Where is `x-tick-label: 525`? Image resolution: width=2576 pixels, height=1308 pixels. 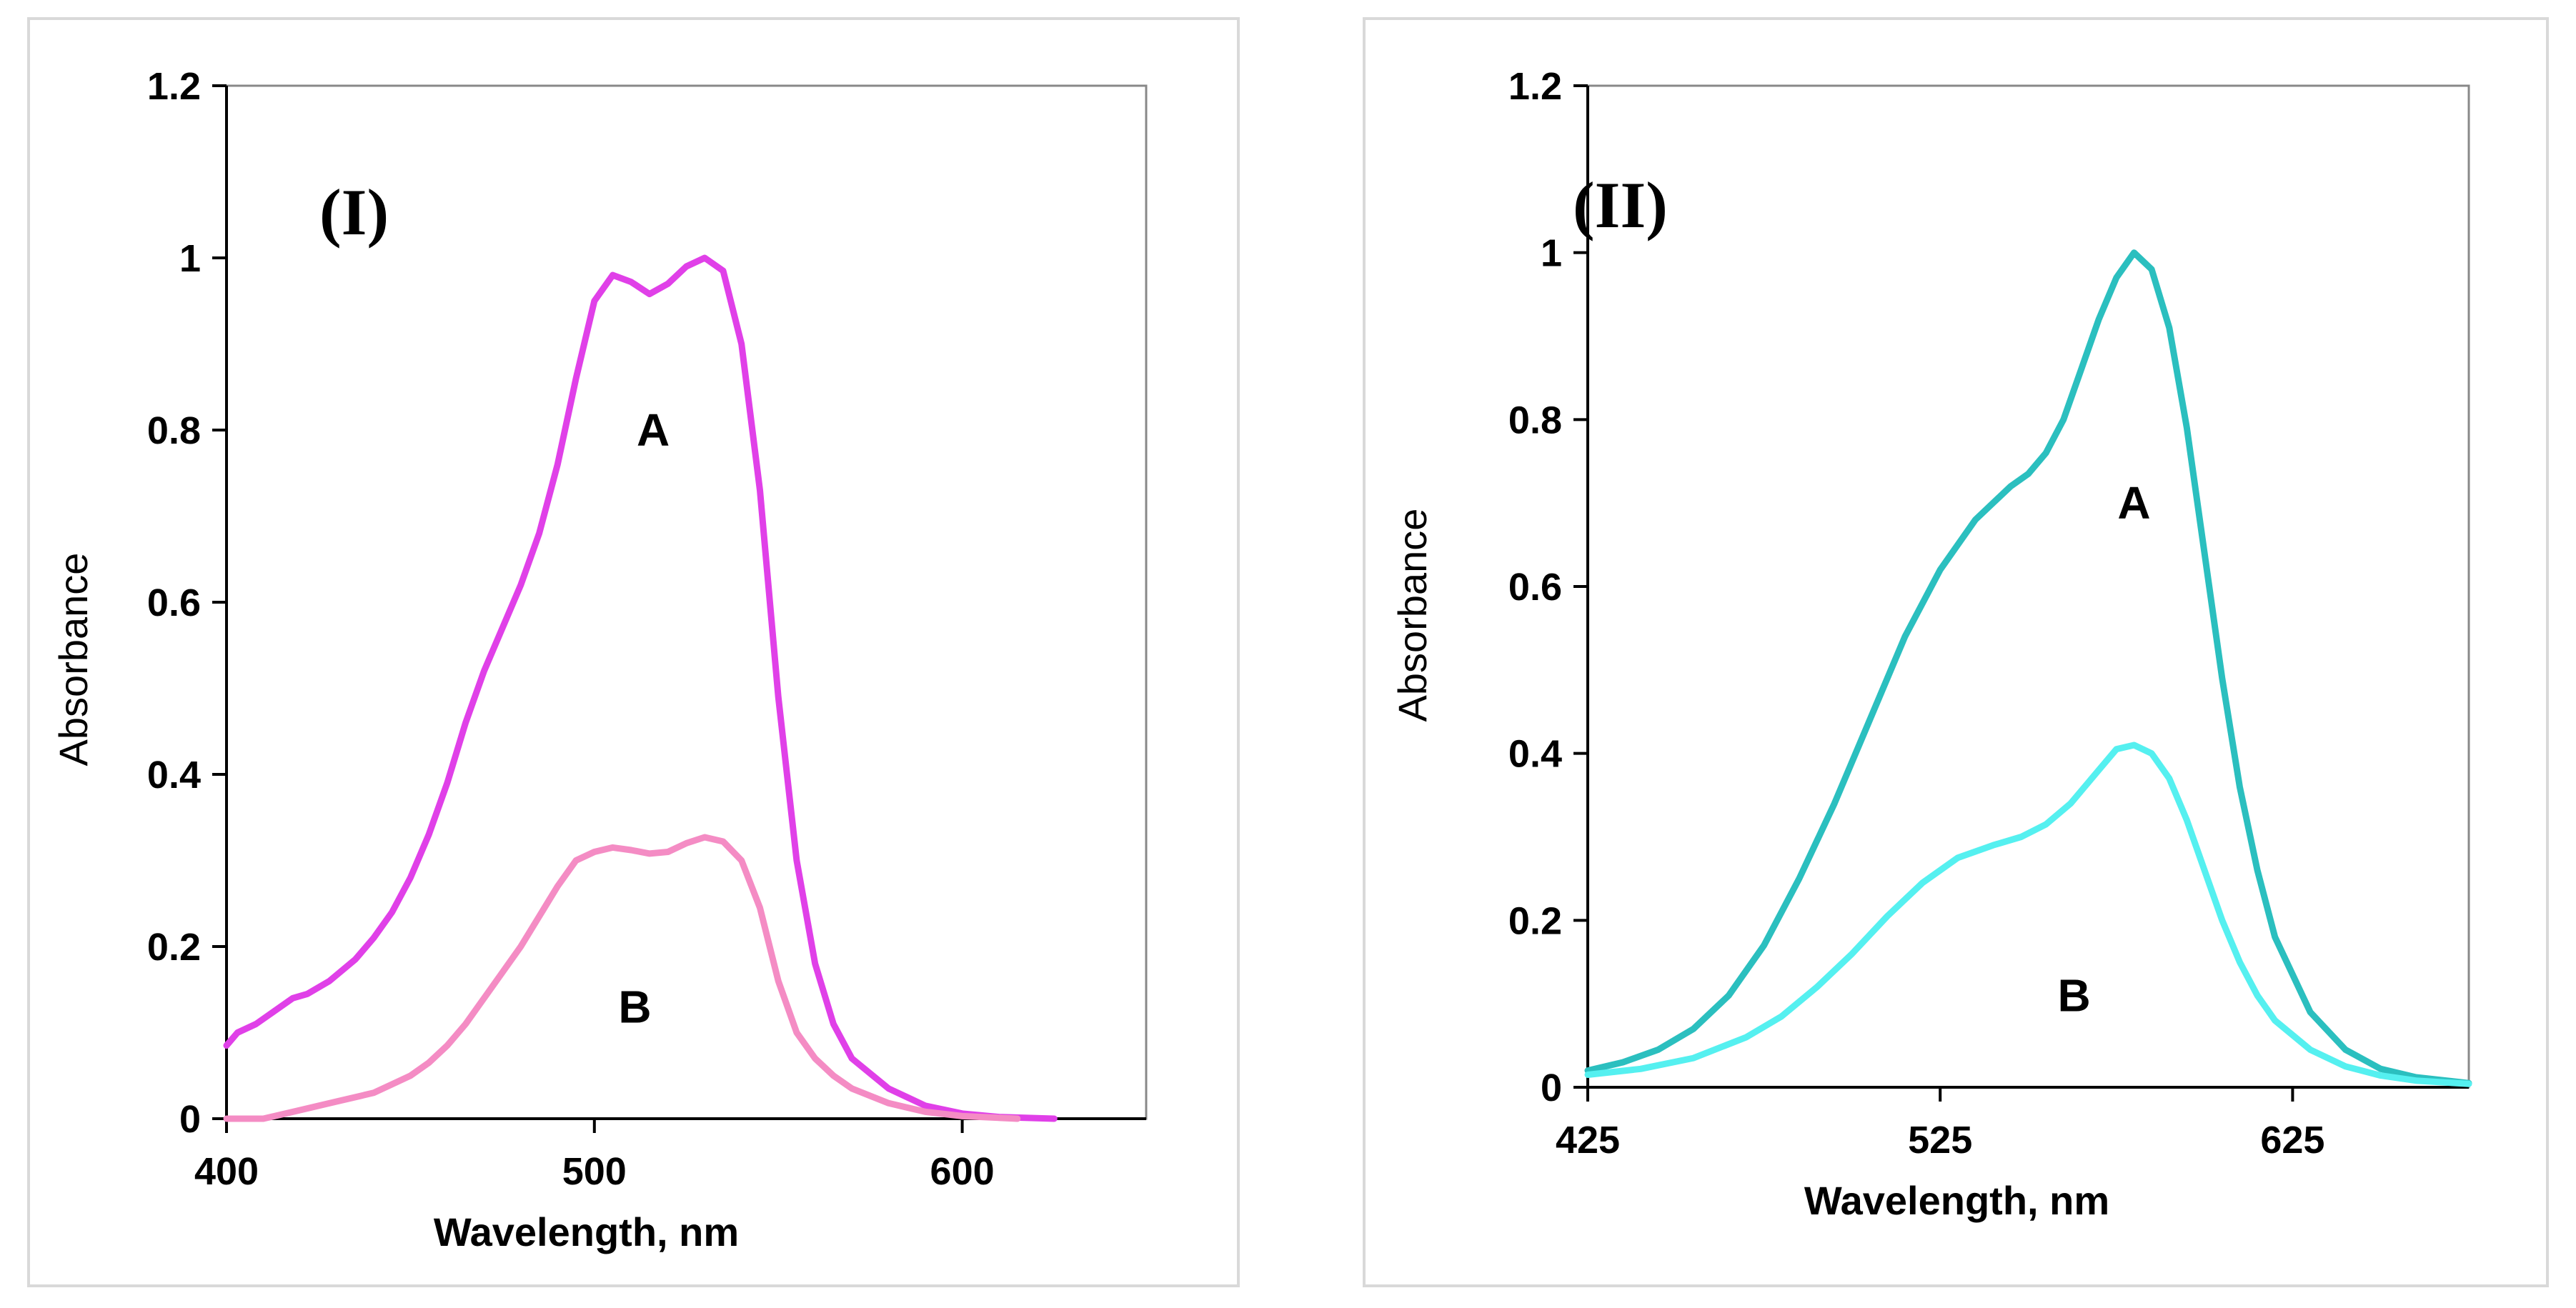 x-tick-label: 525 is located at coordinates (1940, 1140).